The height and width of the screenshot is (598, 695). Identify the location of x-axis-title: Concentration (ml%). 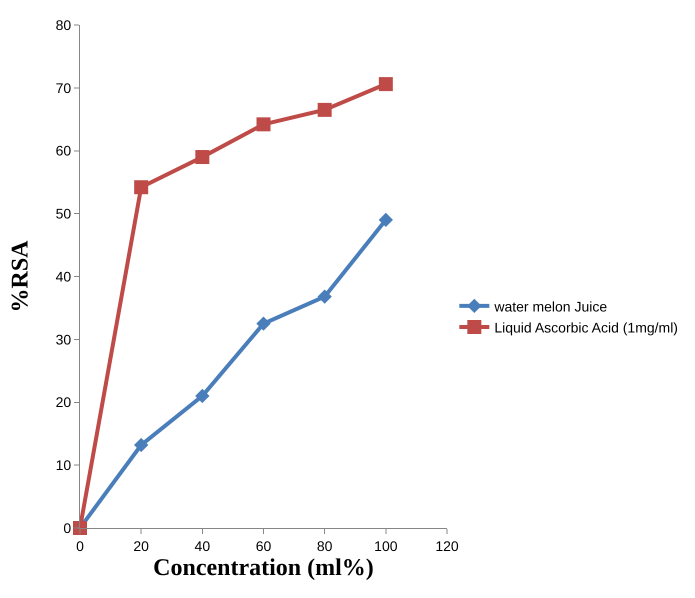
(263, 568).